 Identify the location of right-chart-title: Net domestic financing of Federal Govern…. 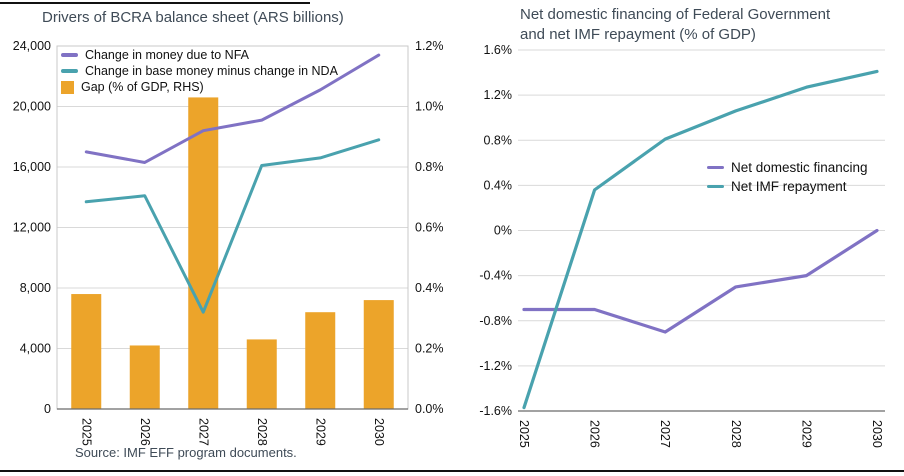
(675, 25).